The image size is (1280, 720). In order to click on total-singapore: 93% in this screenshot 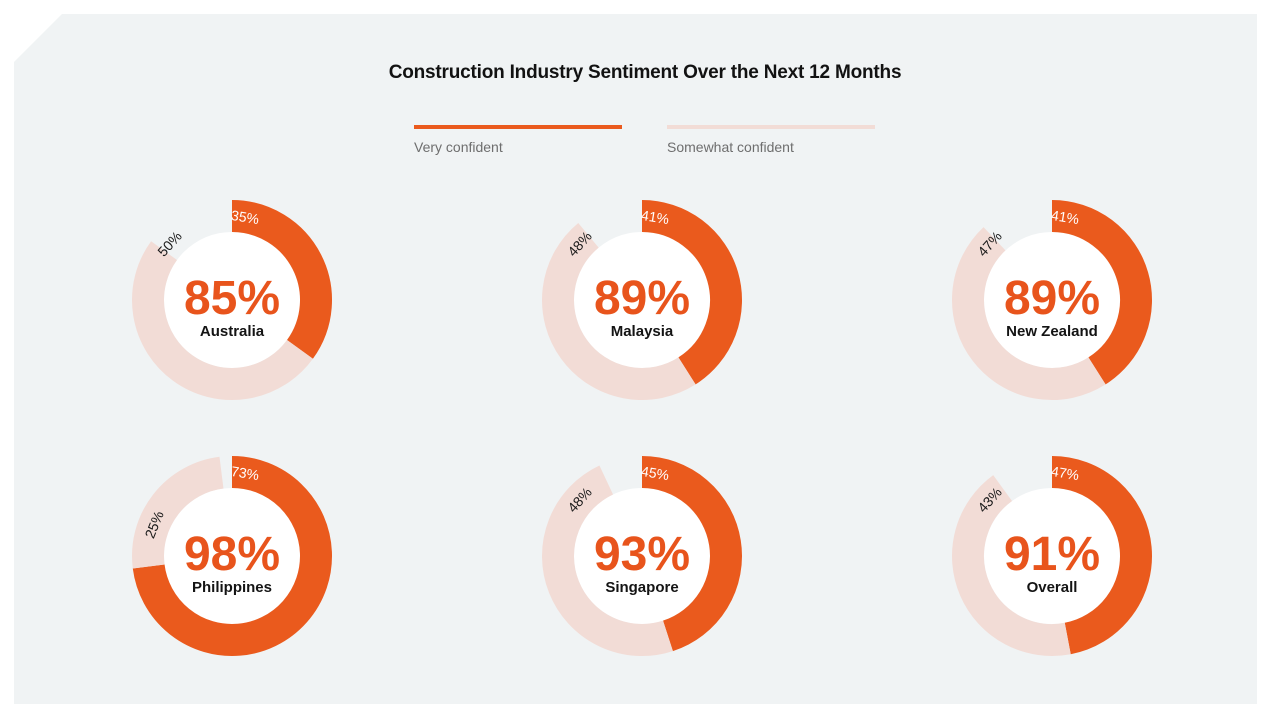, I will do `click(642, 554)`.